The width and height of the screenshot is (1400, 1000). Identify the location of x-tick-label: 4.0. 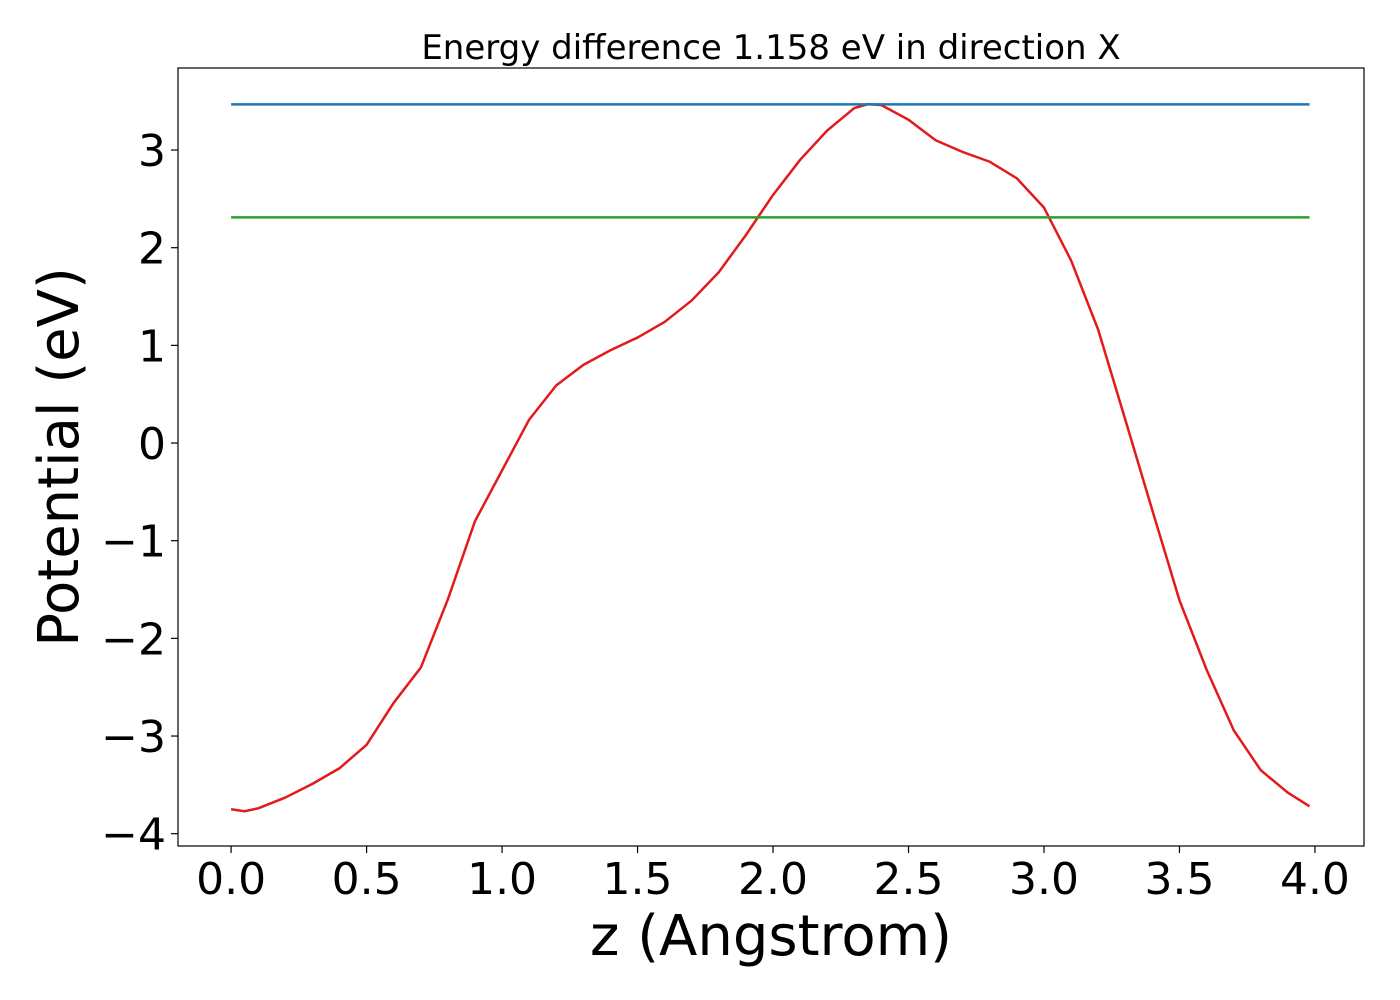
(1315, 879).